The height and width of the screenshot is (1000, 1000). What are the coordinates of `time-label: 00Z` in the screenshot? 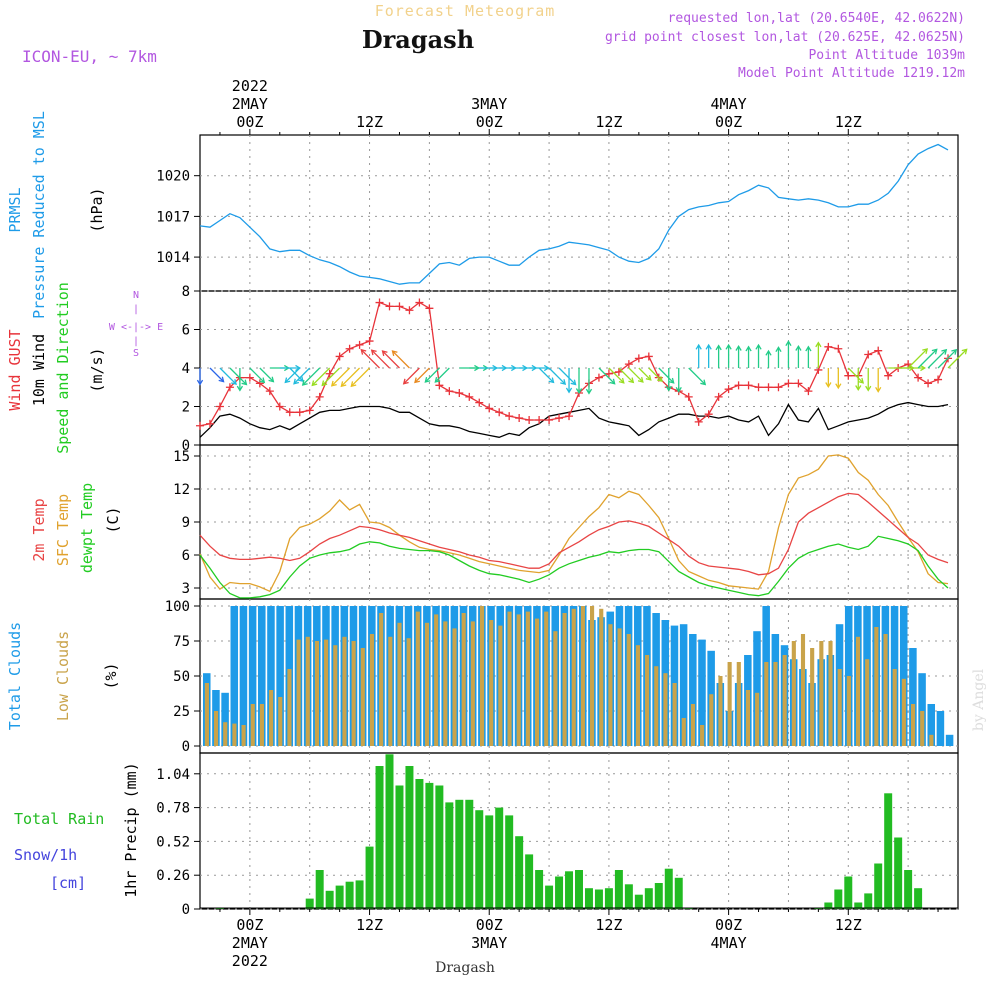 It's located at (728, 122).